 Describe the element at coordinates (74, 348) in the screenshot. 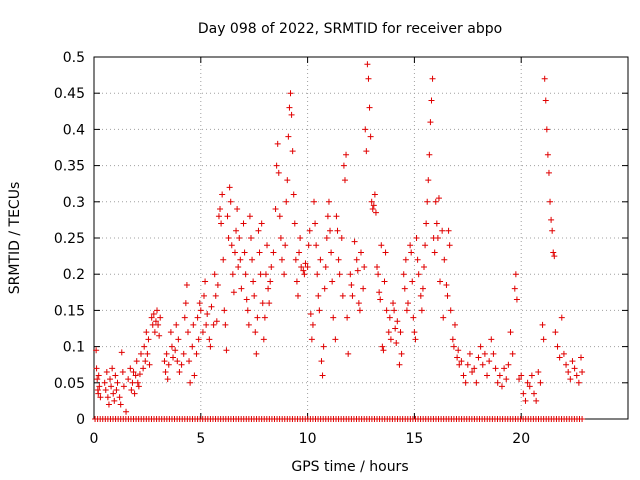

I see `y-tick-label: 0.1` at that location.